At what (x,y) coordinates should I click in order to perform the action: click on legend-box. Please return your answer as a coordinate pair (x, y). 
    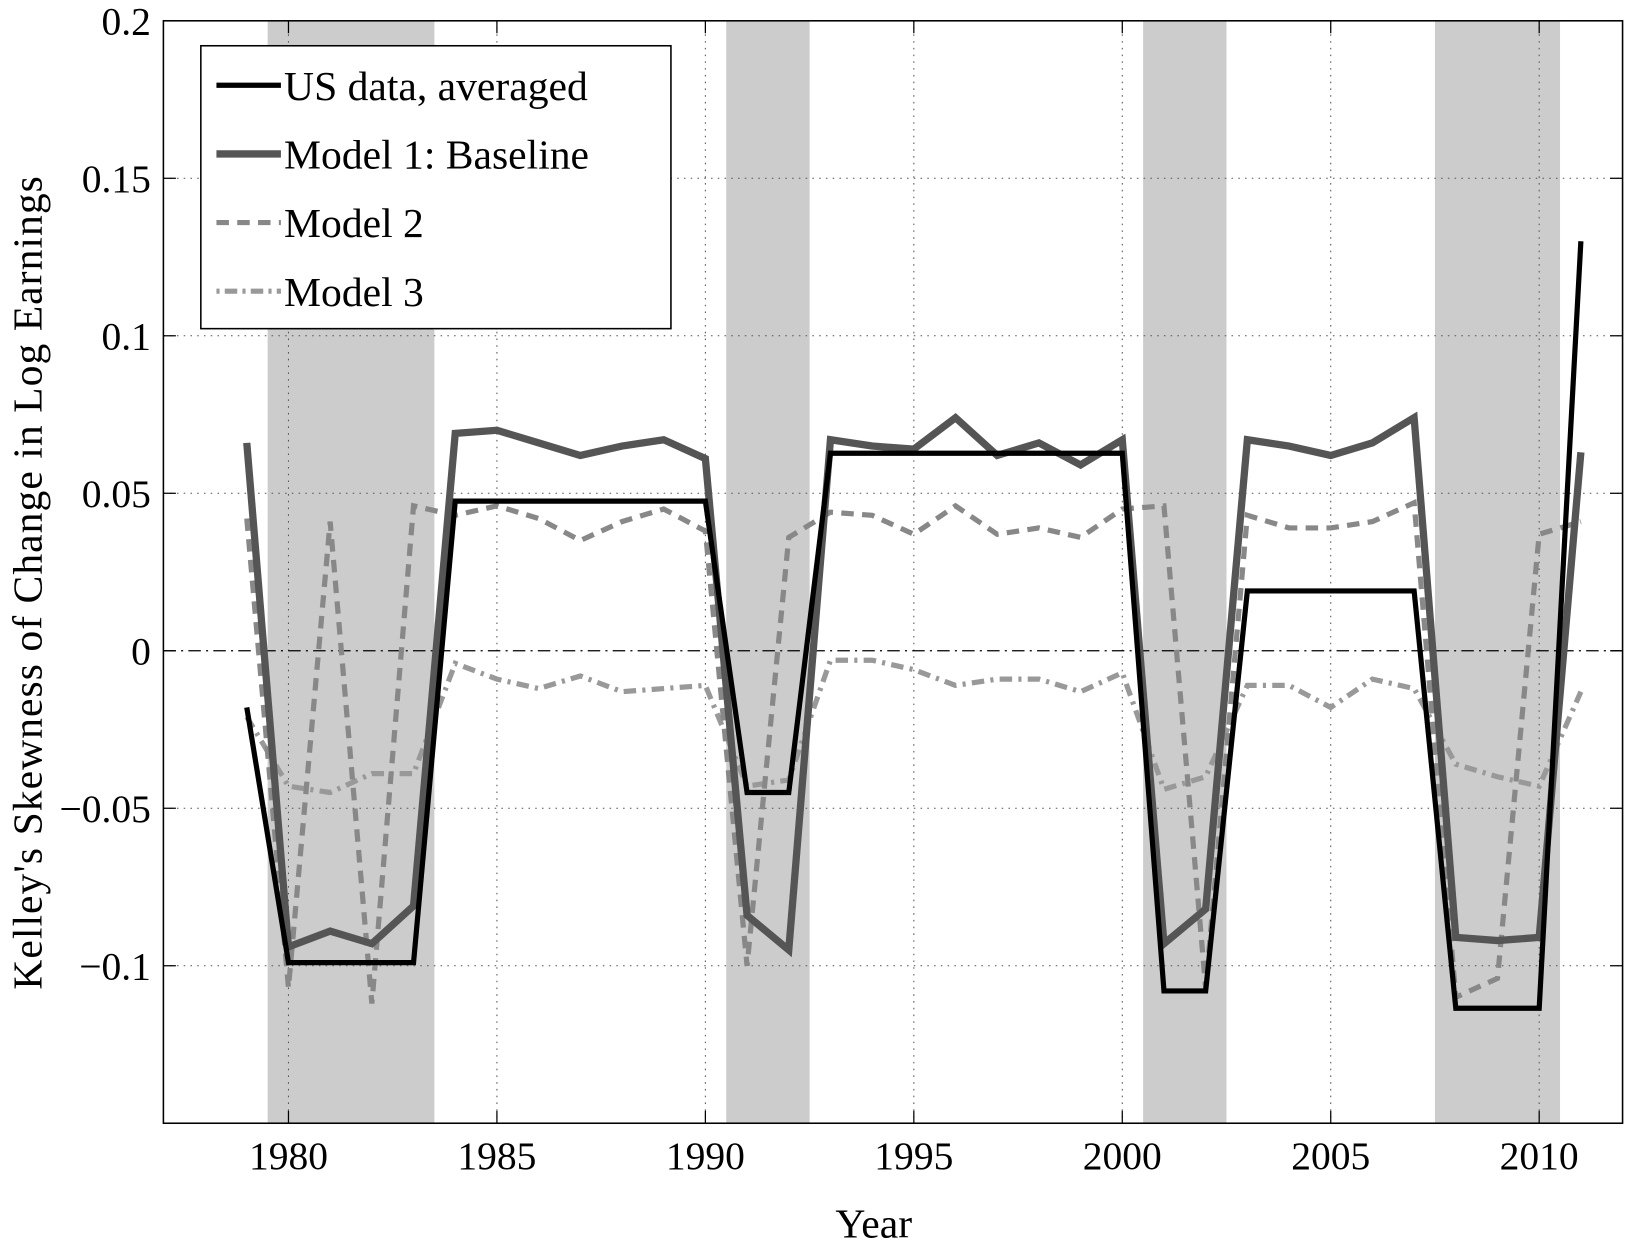
    Looking at the image, I should click on (436, 187).